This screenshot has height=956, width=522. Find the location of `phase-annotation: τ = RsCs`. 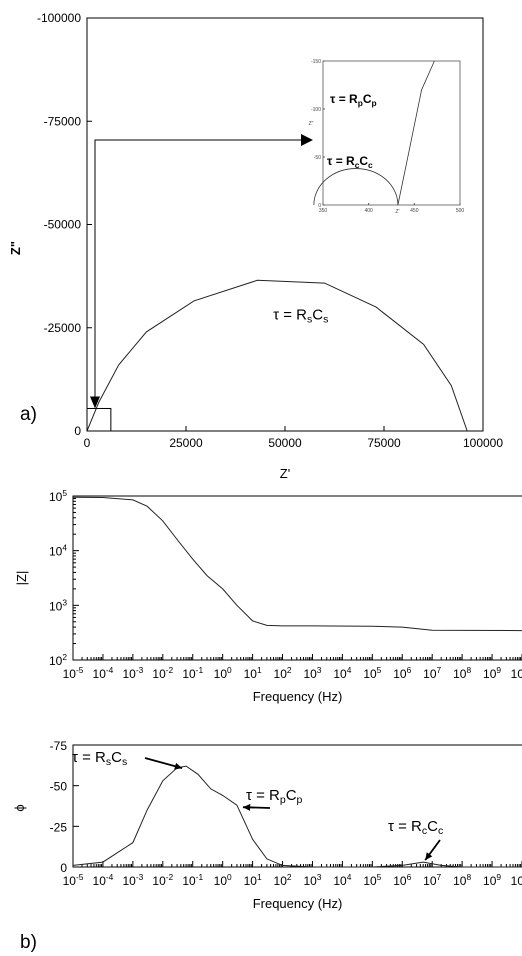

phase-annotation: τ = RsCs is located at coordinates (99, 758).